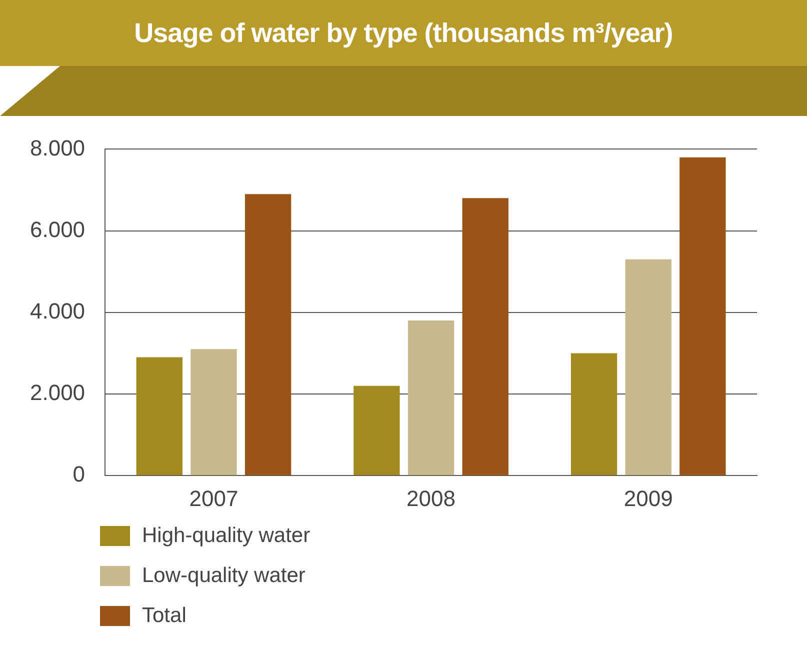 The image size is (807, 652). I want to click on legend-label: Total, so click(164, 616).